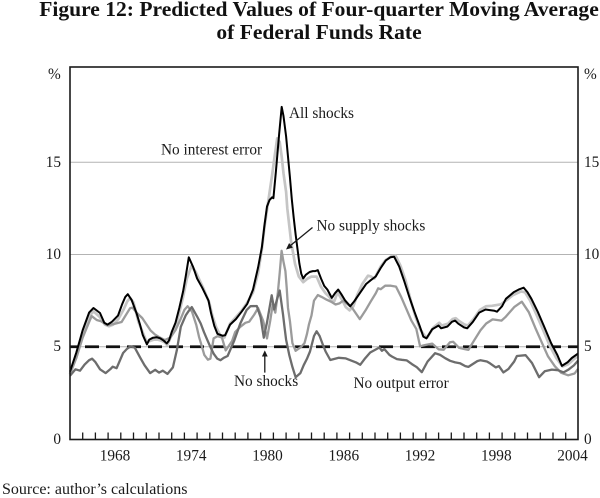 The image size is (600, 498). Describe the element at coordinates (266, 381) in the screenshot. I see `svg-text: No shocks` at that location.